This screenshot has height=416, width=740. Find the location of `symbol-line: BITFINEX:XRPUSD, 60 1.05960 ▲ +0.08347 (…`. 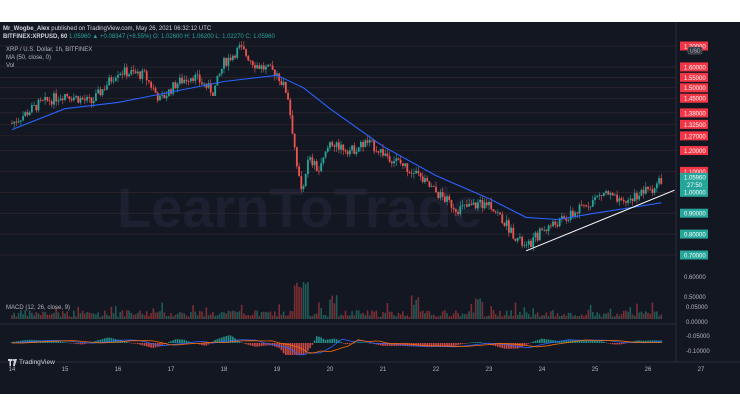

symbol-line: BITFINEX:XRPUSD, 60 1.05960 ▲ +0.08347 (… is located at coordinates (139, 37).